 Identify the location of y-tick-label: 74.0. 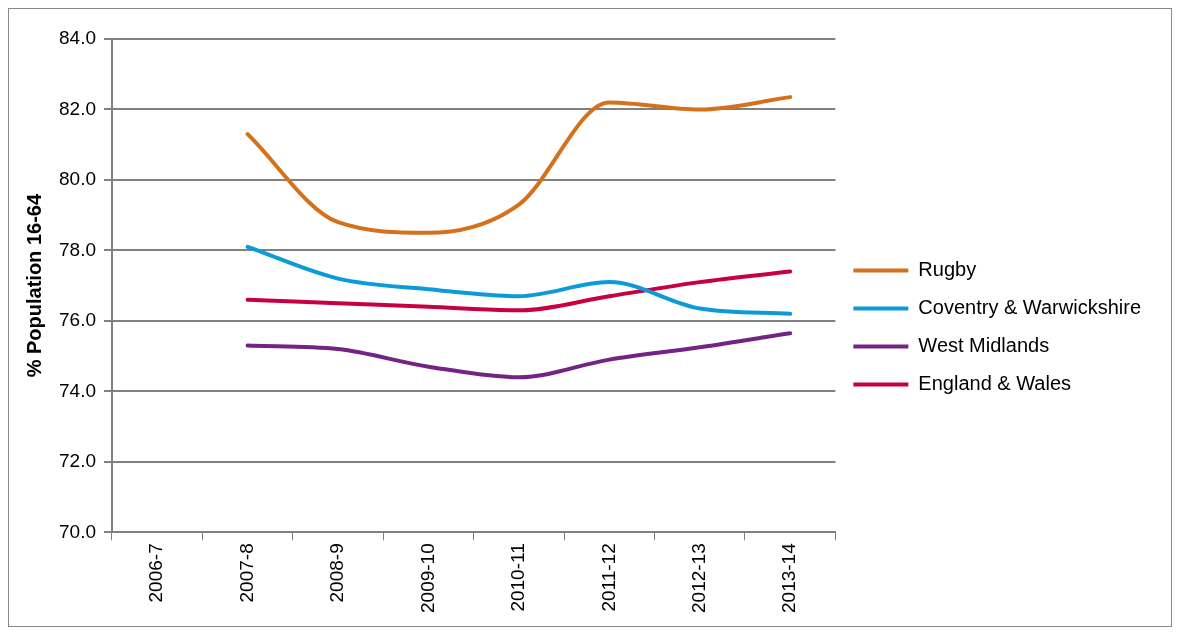
(77, 390).